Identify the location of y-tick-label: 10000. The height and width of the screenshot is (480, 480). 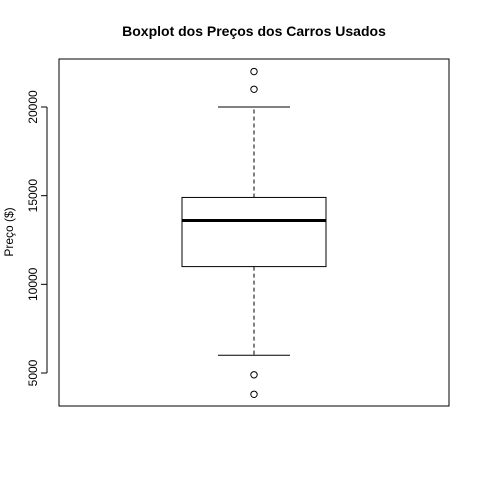
(33, 284).